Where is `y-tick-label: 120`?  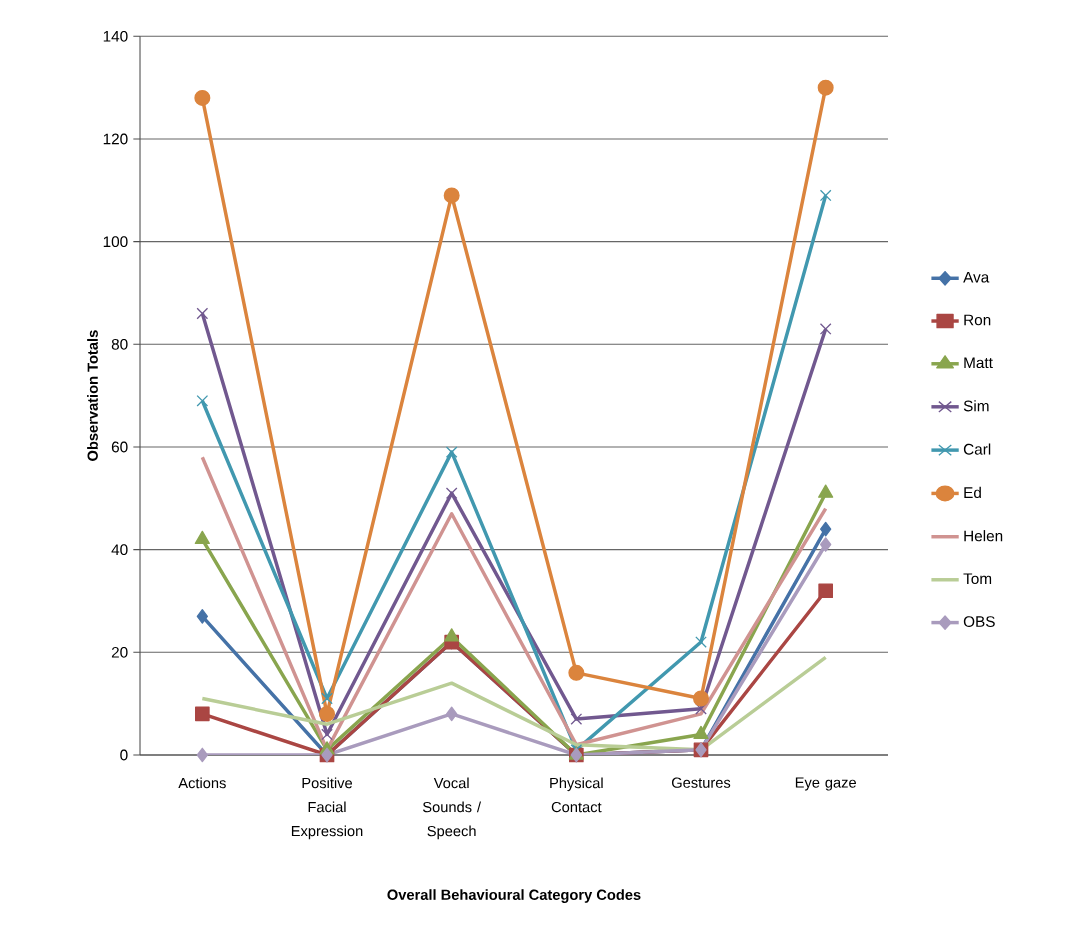 y-tick-label: 120 is located at coordinates (115, 139).